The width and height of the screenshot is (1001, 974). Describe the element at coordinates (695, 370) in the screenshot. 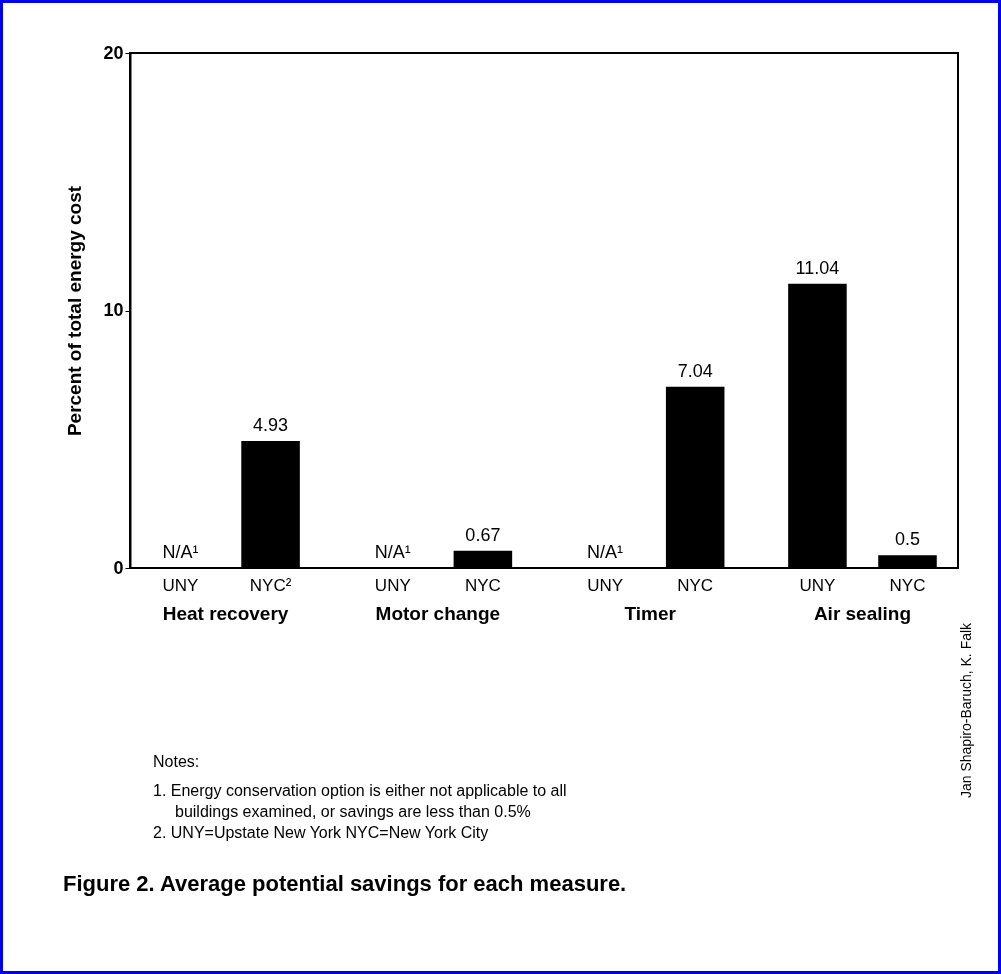

I see `data-label: 7.04` at that location.